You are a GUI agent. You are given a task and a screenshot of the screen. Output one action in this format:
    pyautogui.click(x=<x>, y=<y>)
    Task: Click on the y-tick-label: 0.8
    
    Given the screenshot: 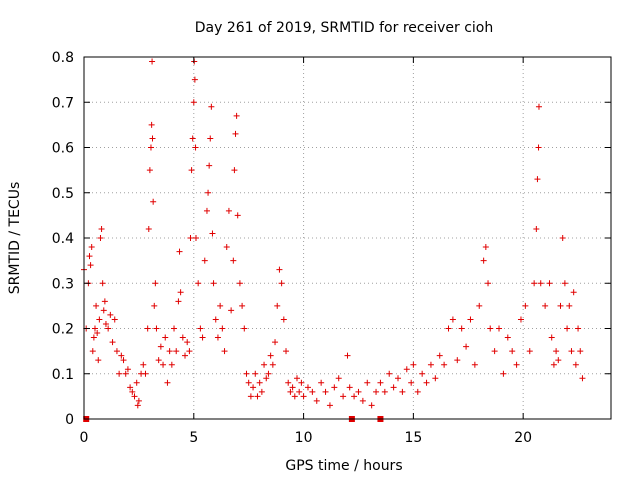 What is the action you would take?
    pyautogui.click(x=63, y=58)
    